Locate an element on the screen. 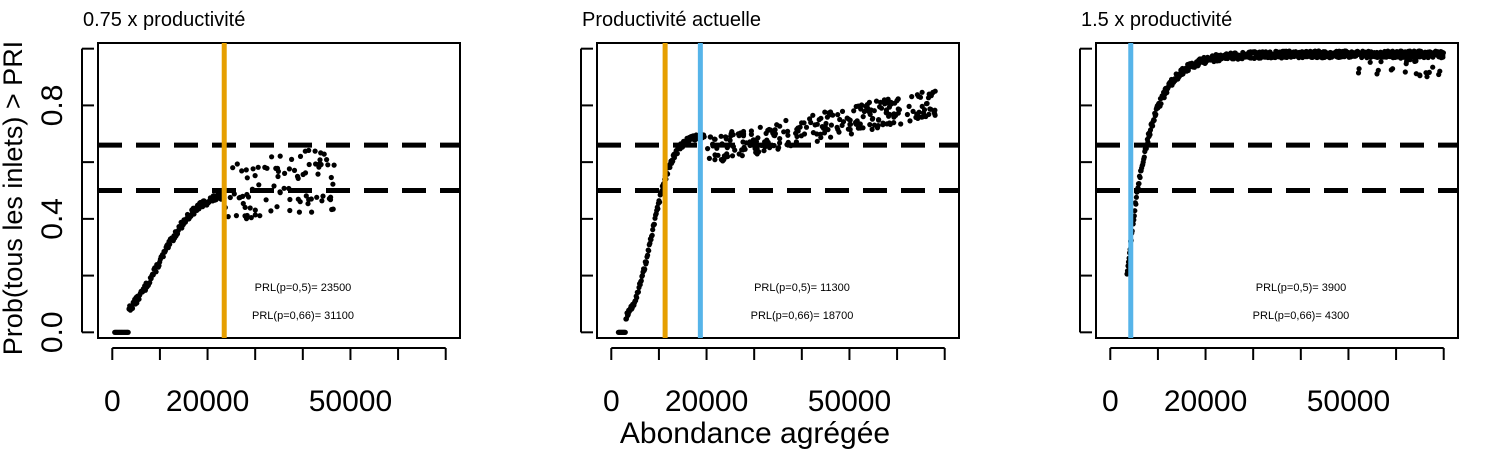 The width and height of the screenshot is (1500, 450). prl-annotation: PRL(p=0,66)= 18700 is located at coordinates (802, 316).